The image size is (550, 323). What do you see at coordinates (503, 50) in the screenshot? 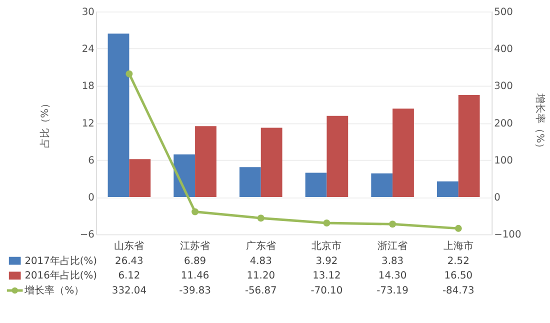
I see `y2-tick-label: 400` at bounding box center [503, 50].